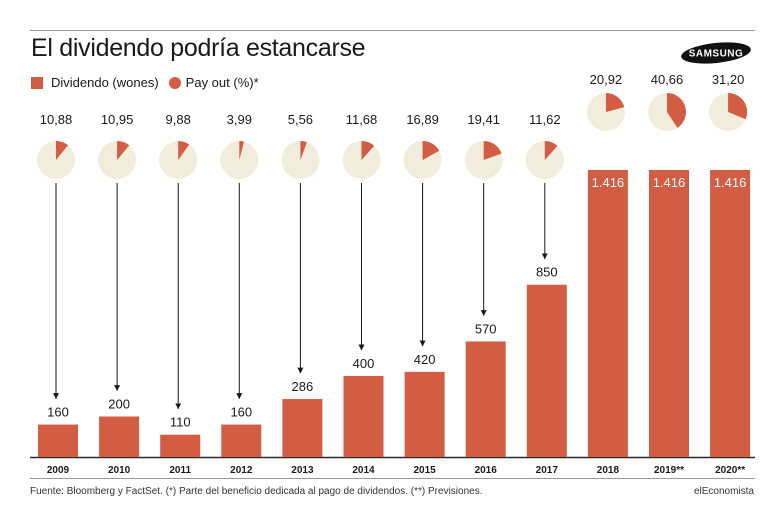 The width and height of the screenshot is (770, 530). What do you see at coordinates (364, 363) in the screenshot?
I see `bar-label-2014: 400` at bounding box center [364, 363].